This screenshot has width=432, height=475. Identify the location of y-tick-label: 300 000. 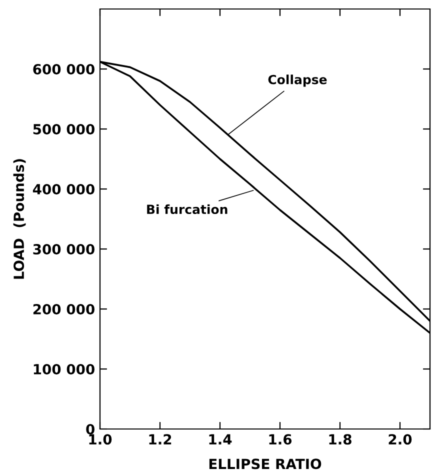
(63, 249).